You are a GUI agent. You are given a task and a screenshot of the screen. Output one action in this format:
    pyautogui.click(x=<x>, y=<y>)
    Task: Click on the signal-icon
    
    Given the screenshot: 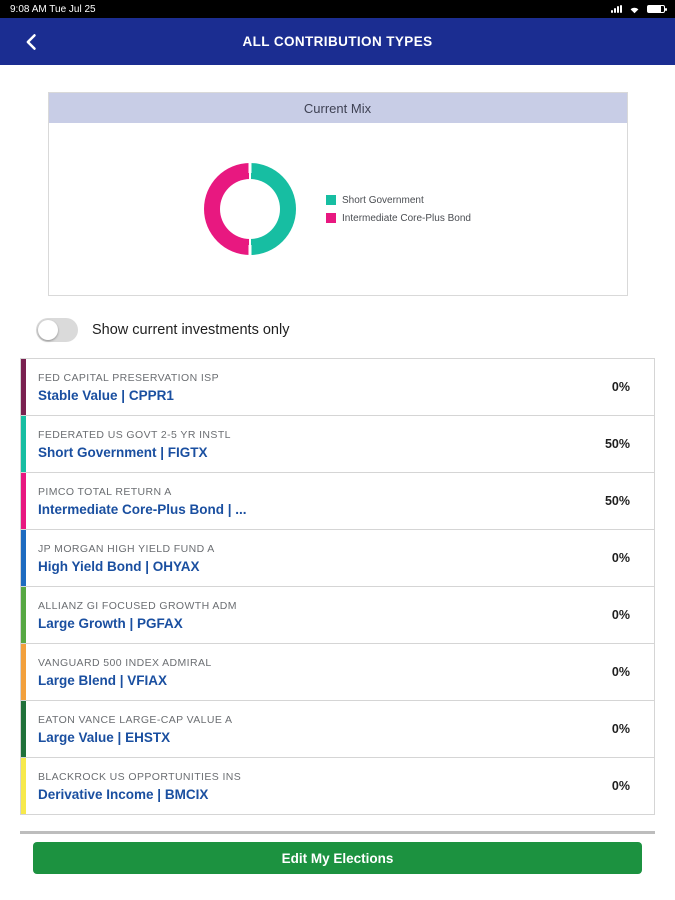 What is the action you would take?
    pyautogui.click(x=616, y=9)
    